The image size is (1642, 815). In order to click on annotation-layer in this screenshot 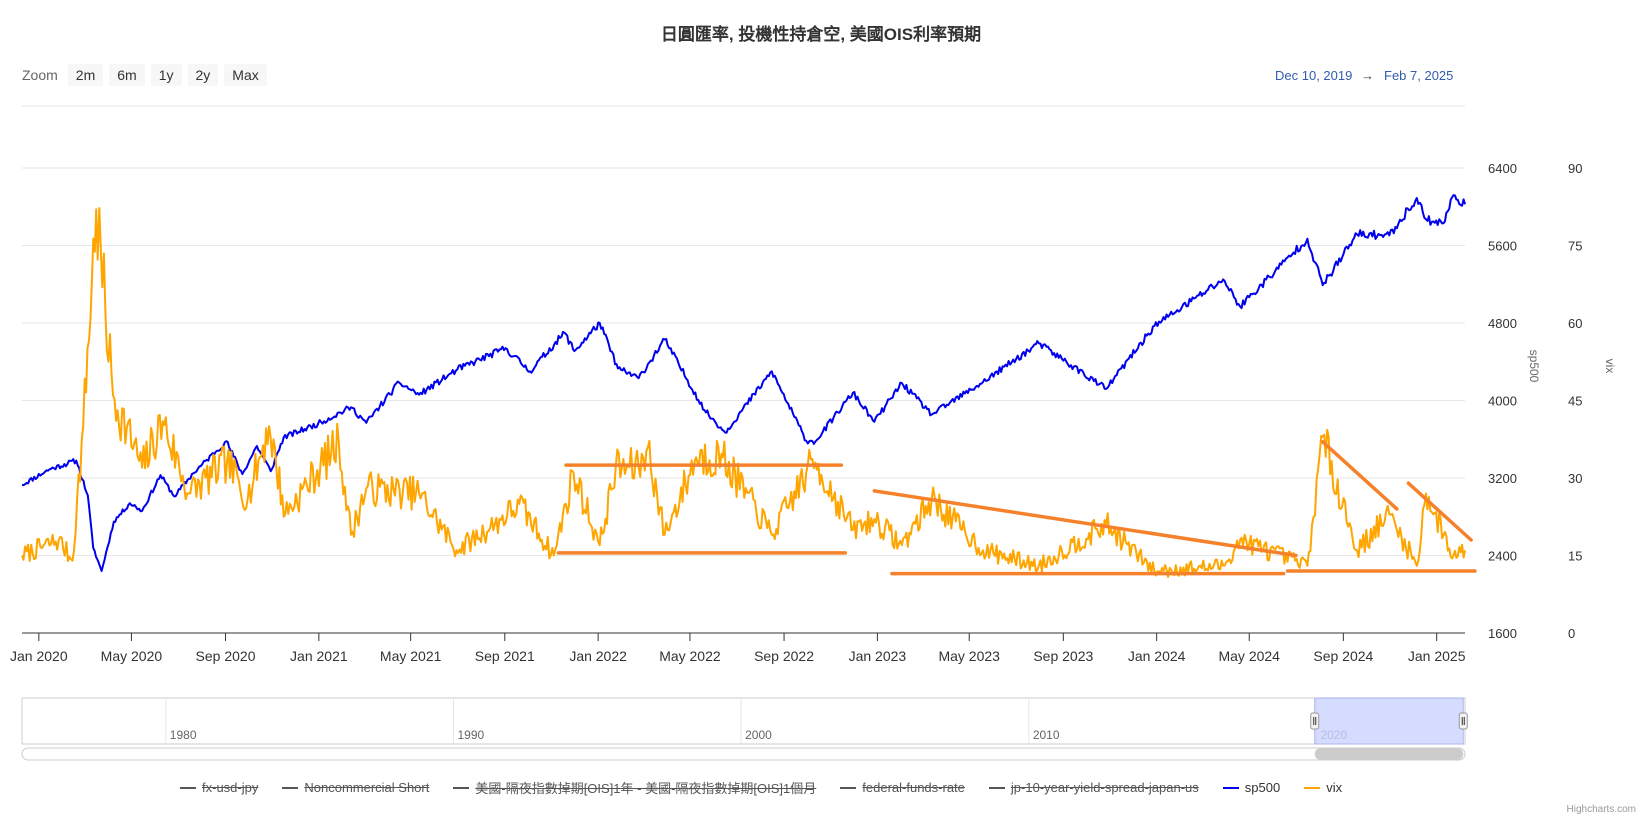, I will do `click(1016, 508)`.